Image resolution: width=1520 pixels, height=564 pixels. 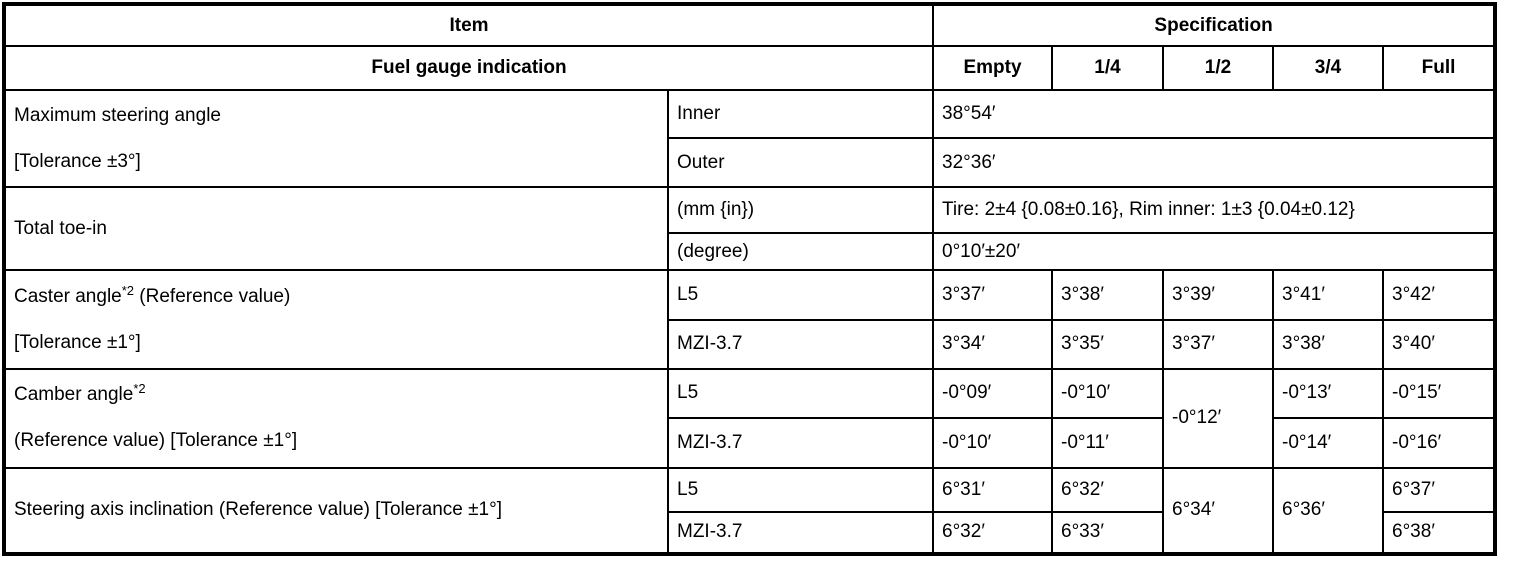 I want to click on header-level-half: 1/2, so click(x=1218, y=68).